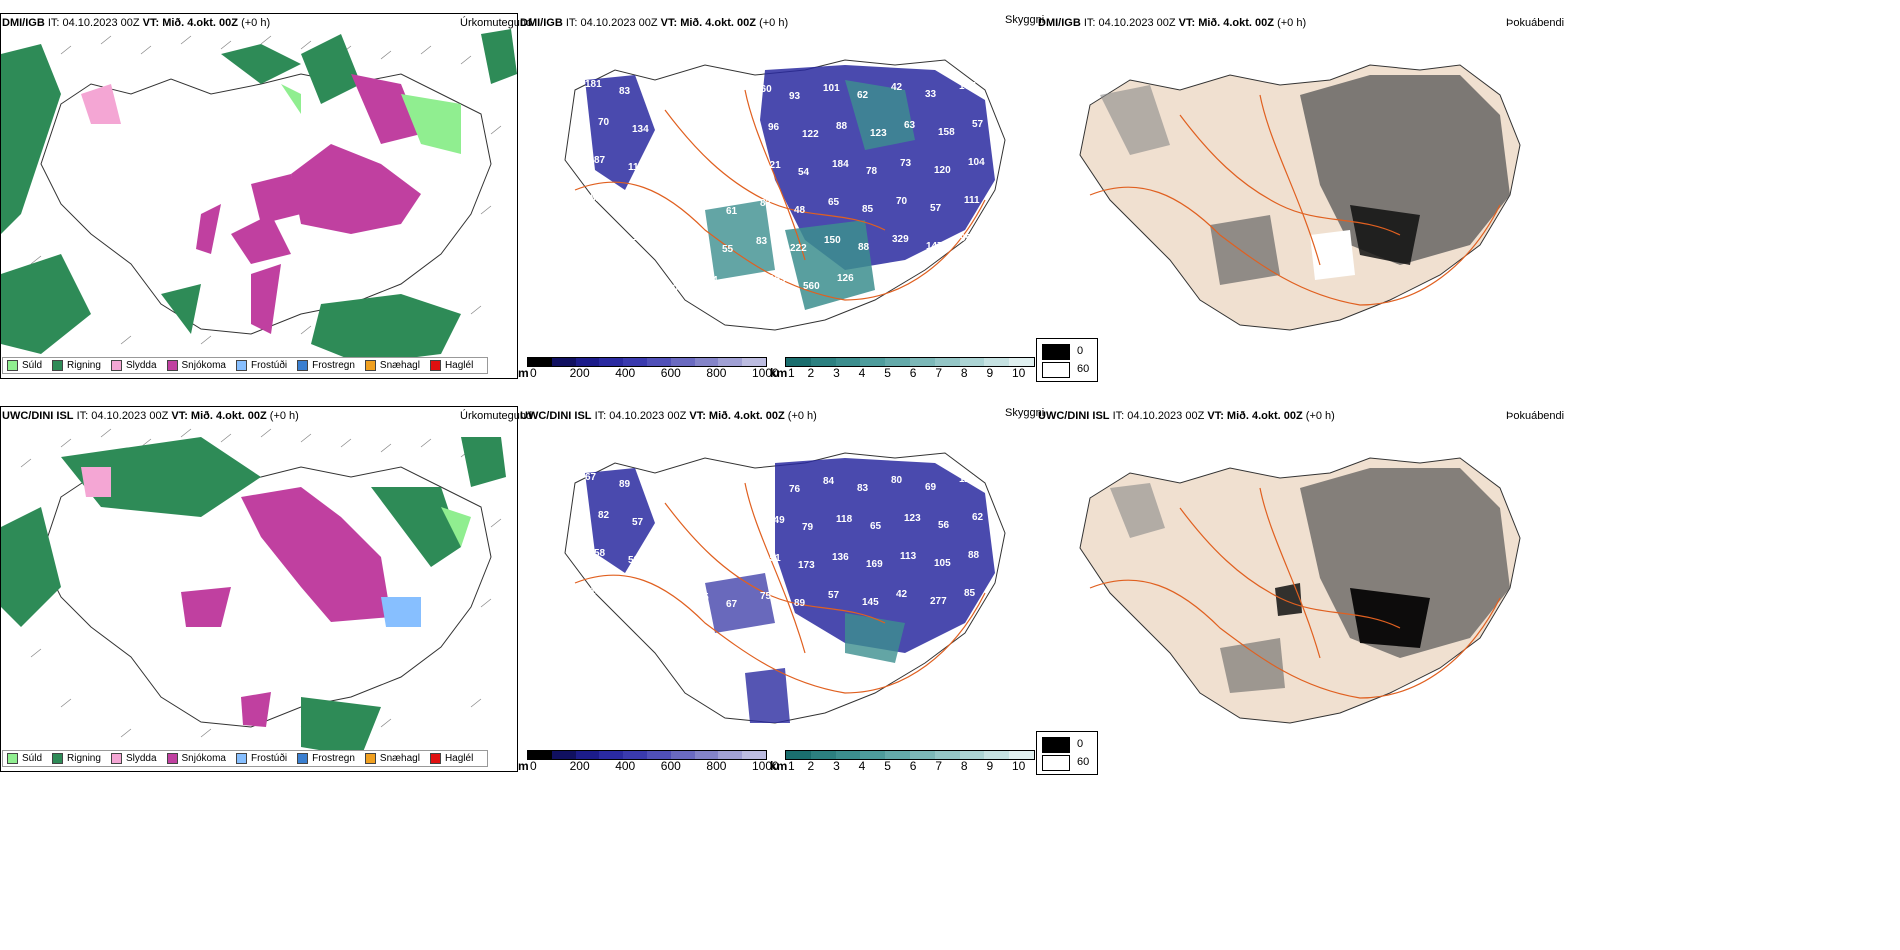  What do you see at coordinates (972, 200) in the screenshot?
I see `cloud-base-value: 111` at bounding box center [972, 200].